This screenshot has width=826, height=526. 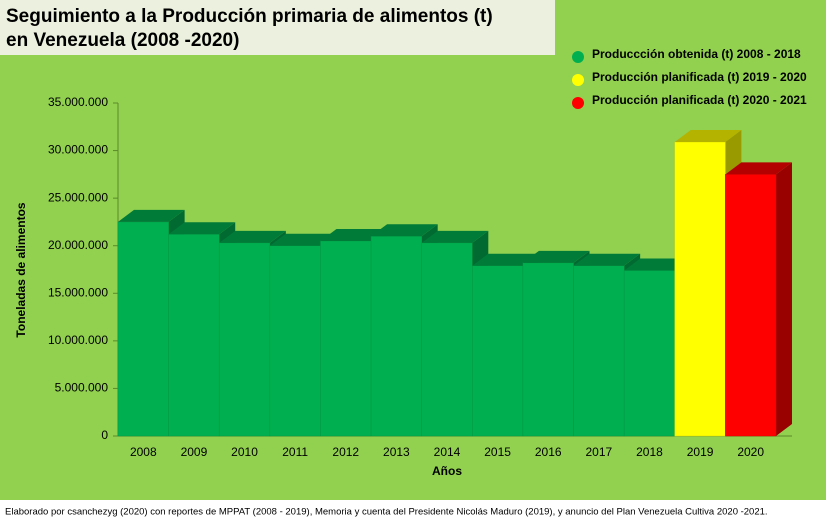 I want to click on y-tick-label: 30.000.000, so click(x=78, y=150).